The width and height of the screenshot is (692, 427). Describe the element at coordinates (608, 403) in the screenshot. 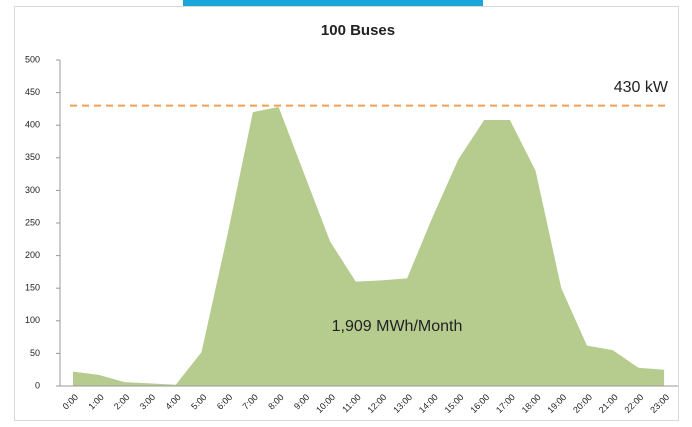

I see `x-tick-label: 21:00` at that location.